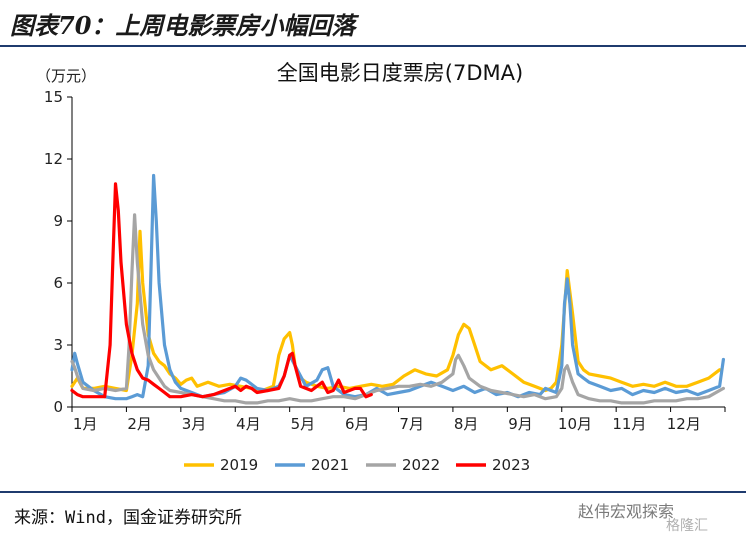  What do you see at coordinates (58, 345) in the screenshot?
I see `y-tick-label: 3` at bounding box center [58, 345].